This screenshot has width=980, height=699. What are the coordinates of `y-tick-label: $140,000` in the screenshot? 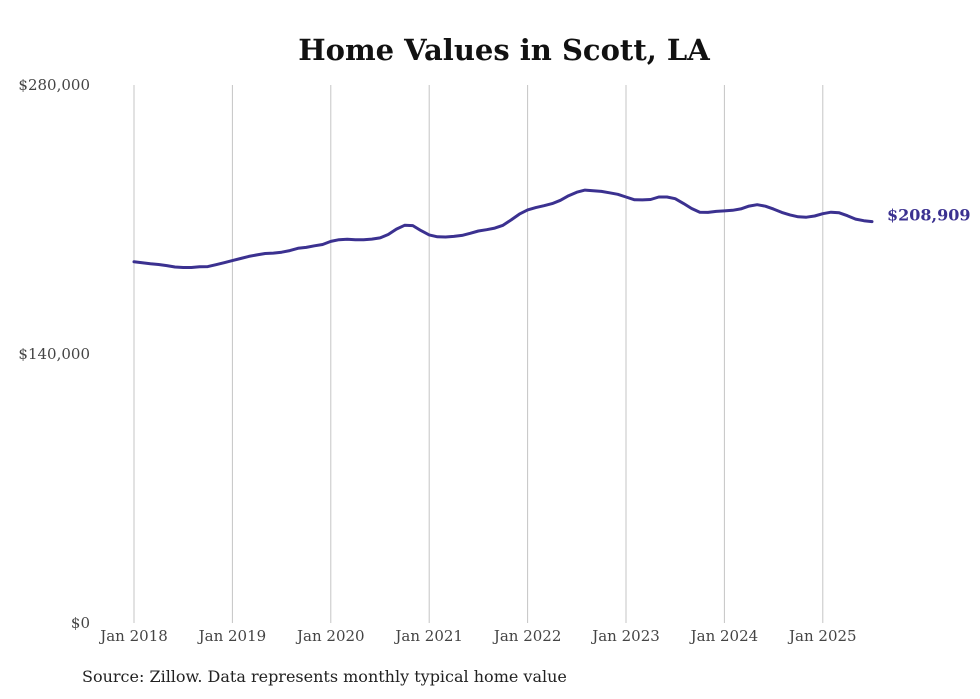 It's located at (54, 354).